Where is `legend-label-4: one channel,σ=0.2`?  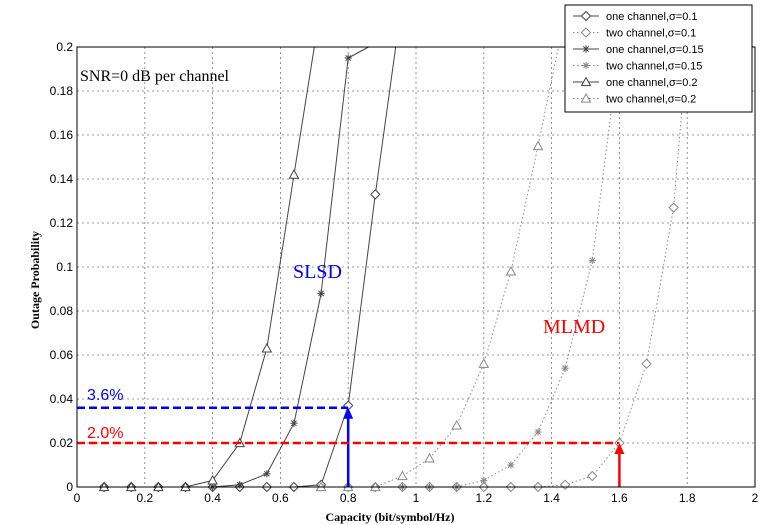 legend-label-4: one channel,σ=0.2 is located at coordinates (652, 83).